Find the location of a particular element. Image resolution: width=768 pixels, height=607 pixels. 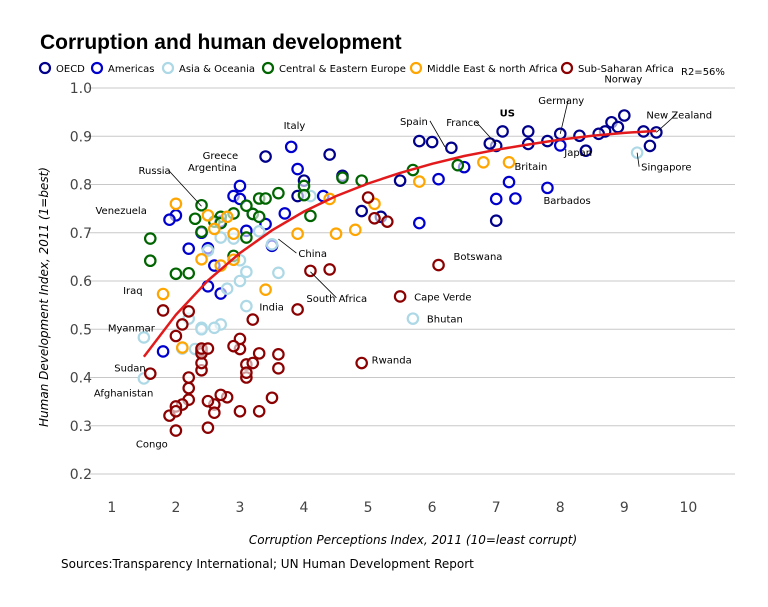

annotation-label: South Africa is located at coordinates (336, 299).